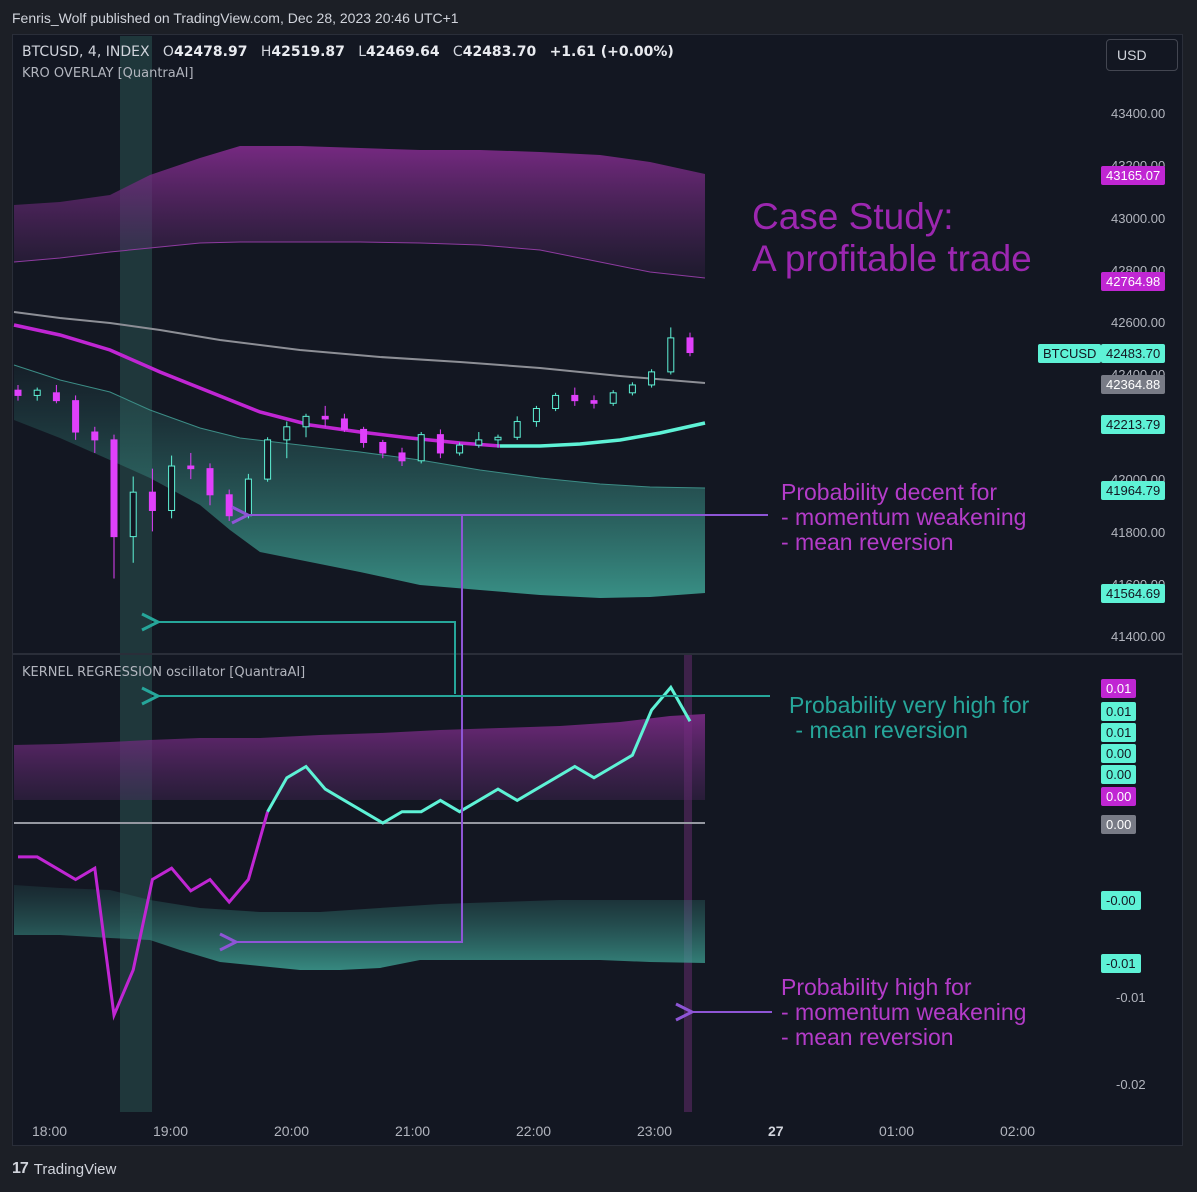 Image resolution: width=1197 pixels, height=1192 pixels. What do you see at coordinates (1131, 1084) in the screenshot?
I see `osc-tick: -0.02` at bounding box center [1131, 1084].